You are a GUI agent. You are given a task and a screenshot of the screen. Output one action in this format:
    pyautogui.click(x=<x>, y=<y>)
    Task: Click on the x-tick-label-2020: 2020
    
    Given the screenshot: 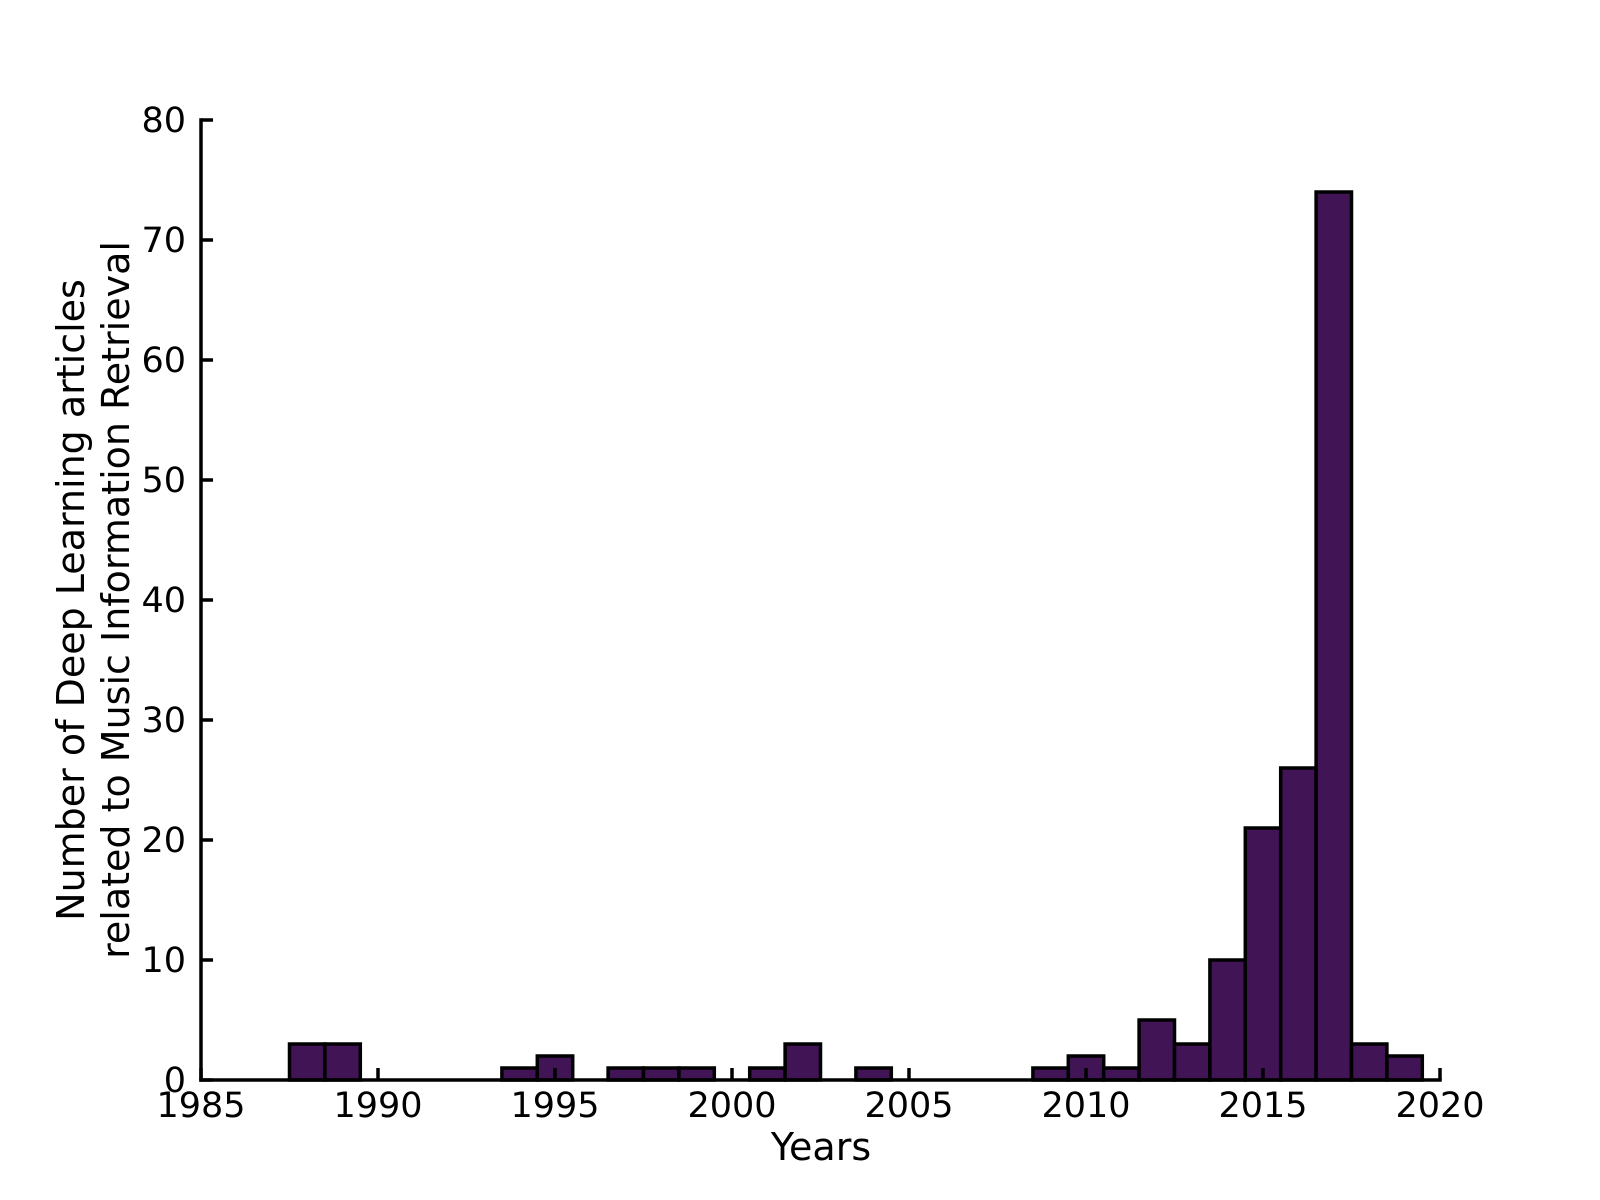 What is the action you would take?
    pyautogui.click(x=1439, y=1106)
    